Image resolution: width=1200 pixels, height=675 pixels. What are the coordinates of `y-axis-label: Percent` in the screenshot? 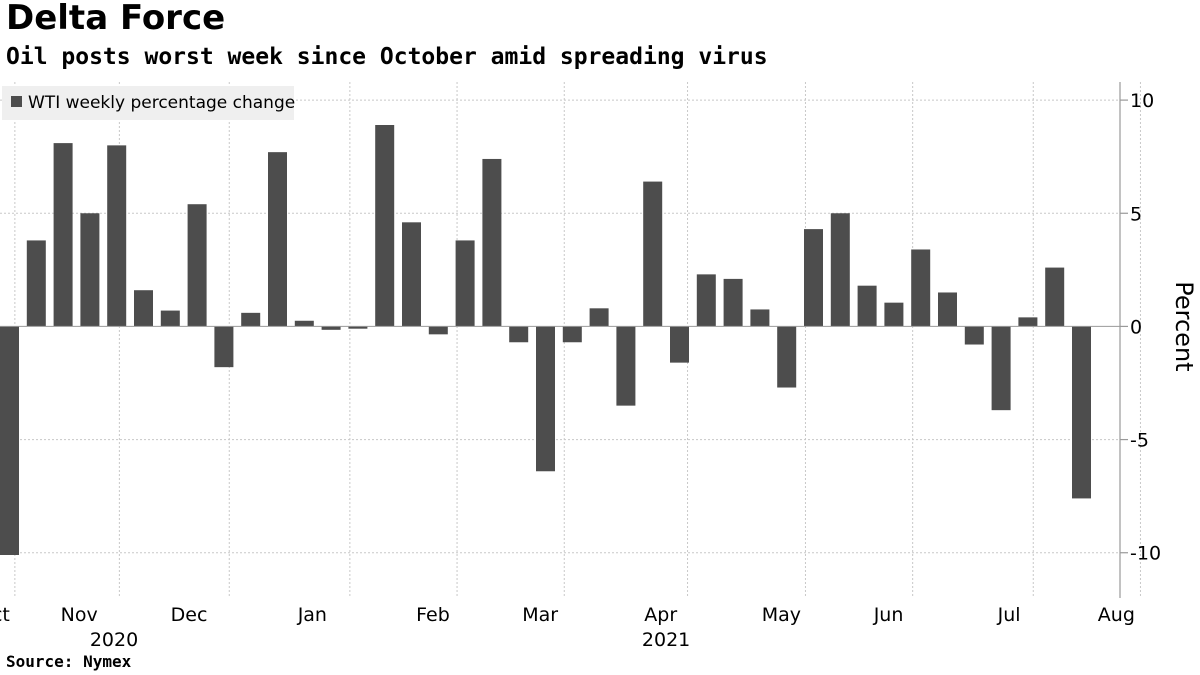 It's located at (1184, 326).